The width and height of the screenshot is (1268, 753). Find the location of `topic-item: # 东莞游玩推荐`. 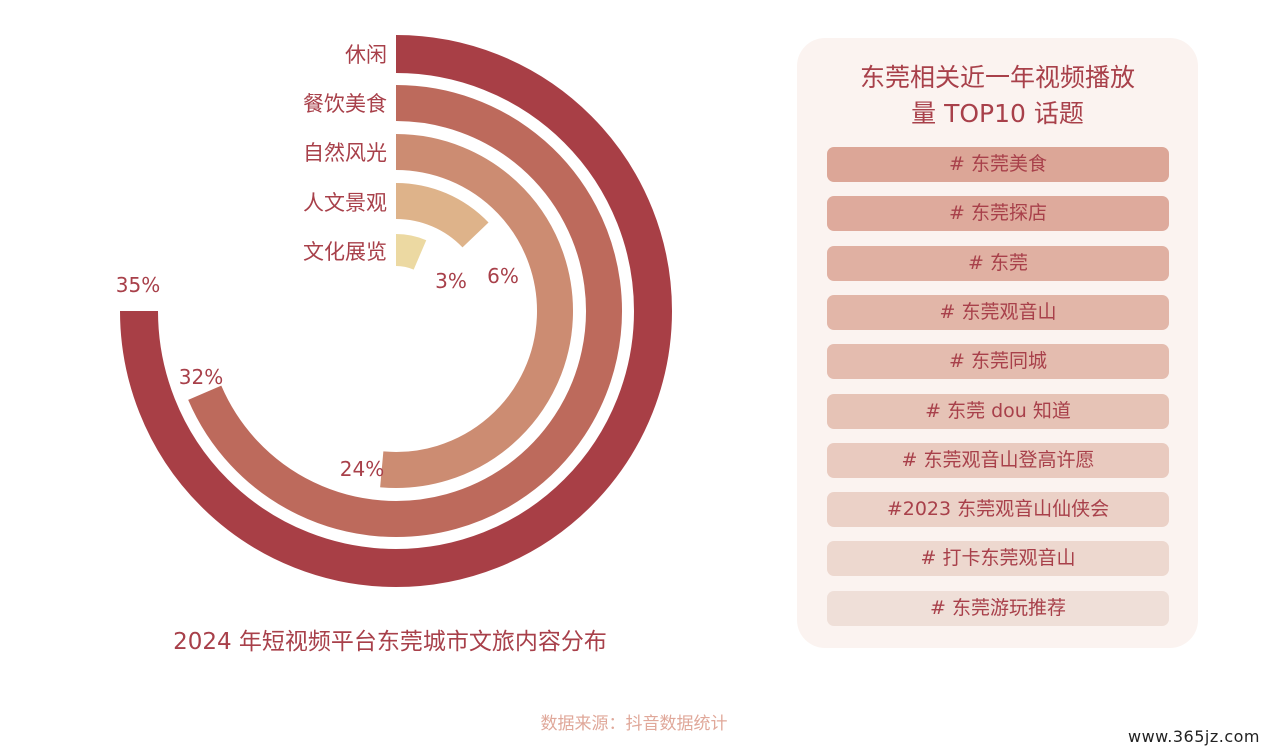

topic-item: # 东莞游玩推荐 is located at coordinates (998, 608).